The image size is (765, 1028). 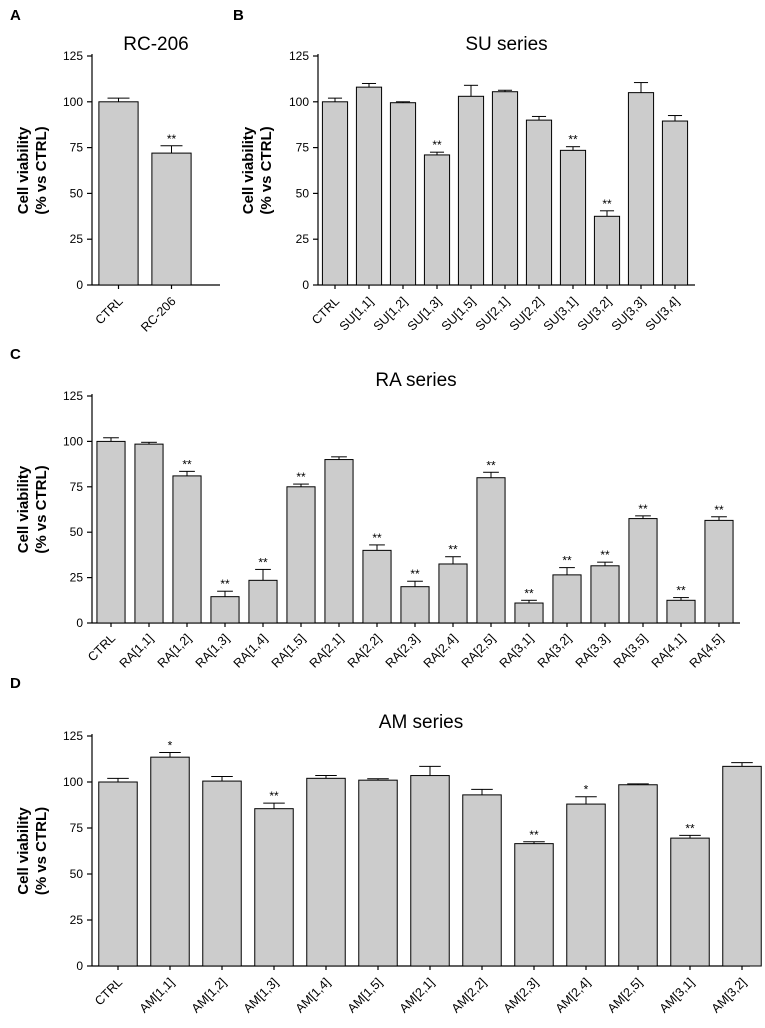 What do you see at coordinates (668, 650) in the screenshot?
I see `x-tick-label: RA[4,1]` at bounding box center [668, 650].